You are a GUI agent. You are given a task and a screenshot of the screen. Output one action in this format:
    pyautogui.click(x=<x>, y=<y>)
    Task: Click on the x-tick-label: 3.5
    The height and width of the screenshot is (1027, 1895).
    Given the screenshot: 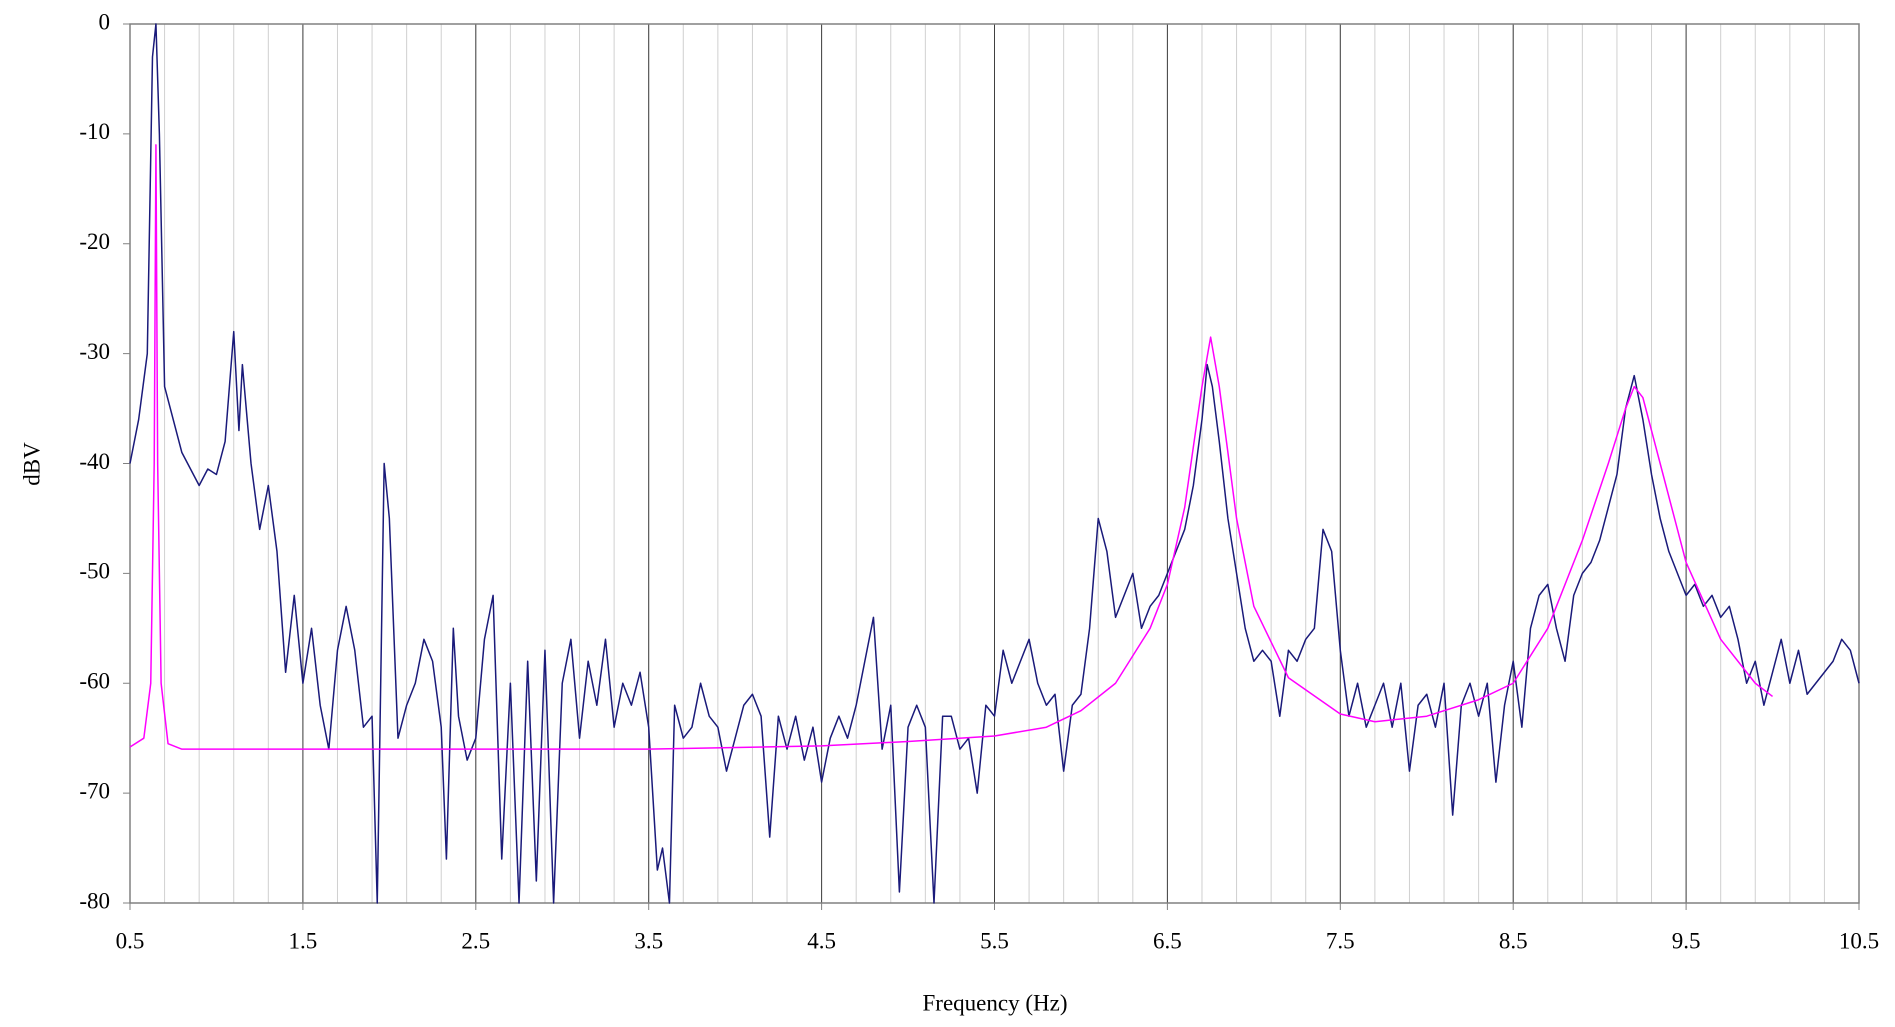 What is the action you would take?
    pyautogui.click(x=648, y=940)
    